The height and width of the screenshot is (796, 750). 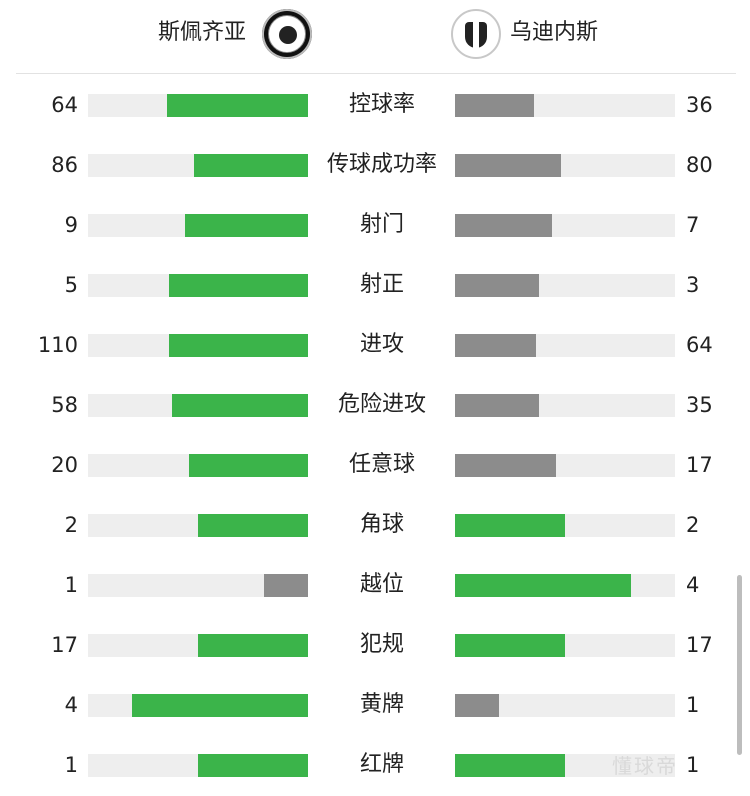 What do you see at coordinates (71, 525) in the screenshot?
I see `home-stat-value: 2` at bounding box center [71, 525].